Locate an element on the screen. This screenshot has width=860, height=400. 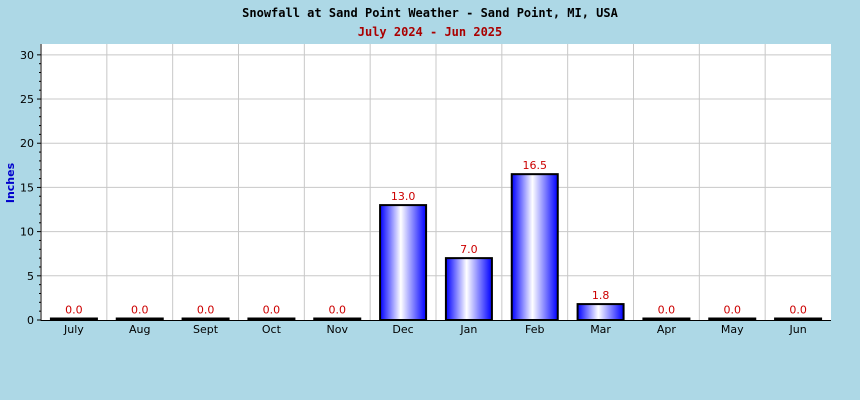
bar-sept is located at coordinates (205, 319).